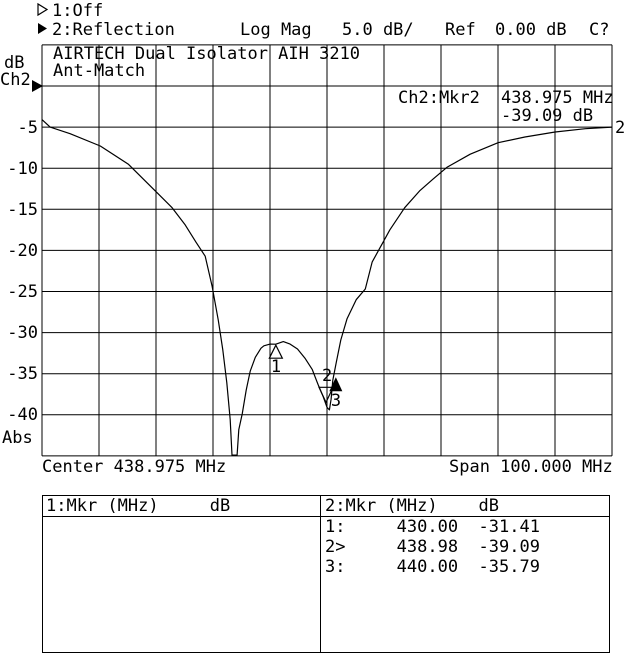 This screenshot has height=659, width=640. What do you see at coordinates (22, 374) in the screenshot?
I see `y-tick-label: -35` at bounding box center [22, 374].